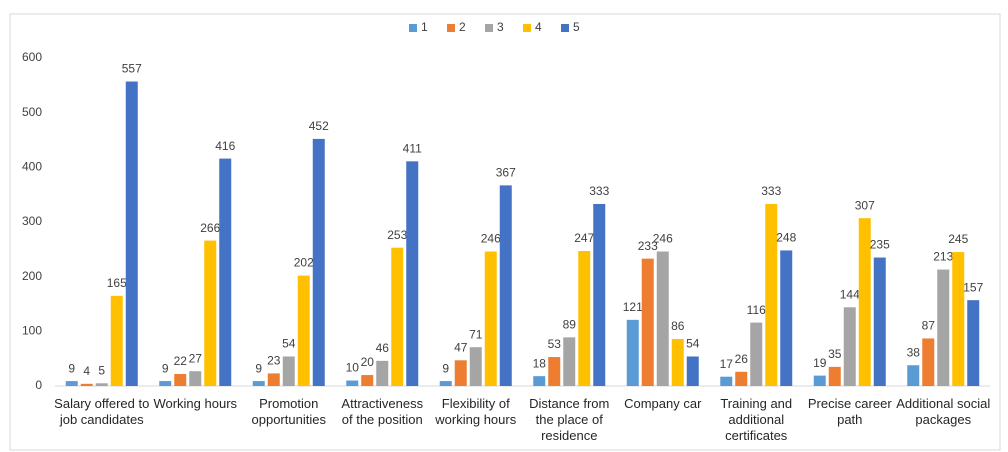  What do you see at coordinates (865, 205) in the screenshot?
I see `data-label: 307` at bounding box center [865, 205].